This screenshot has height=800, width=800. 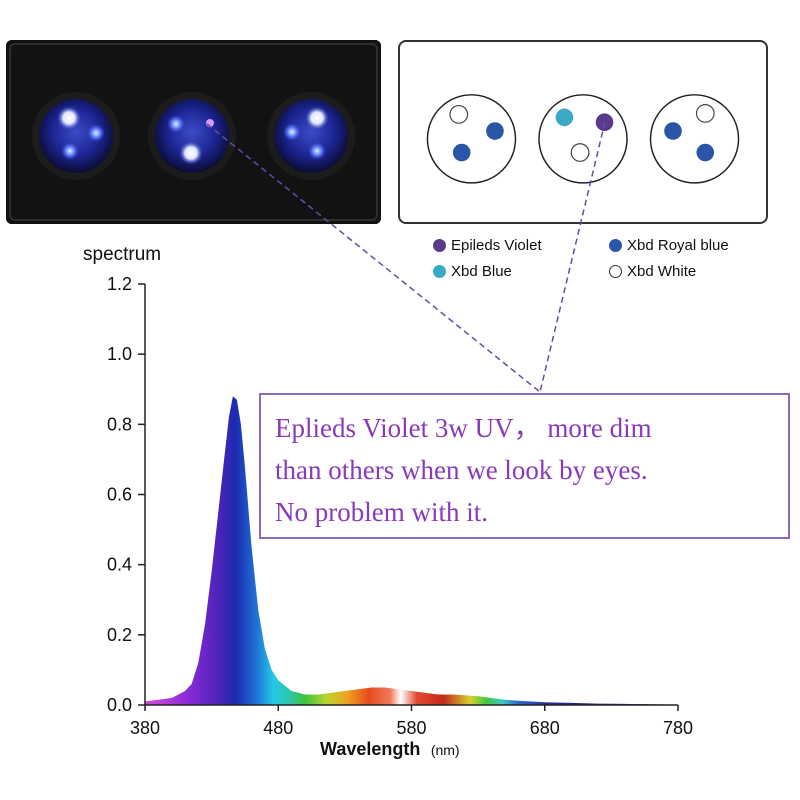 I want to click on led-layout-diagram, so click(x=583, y=132).